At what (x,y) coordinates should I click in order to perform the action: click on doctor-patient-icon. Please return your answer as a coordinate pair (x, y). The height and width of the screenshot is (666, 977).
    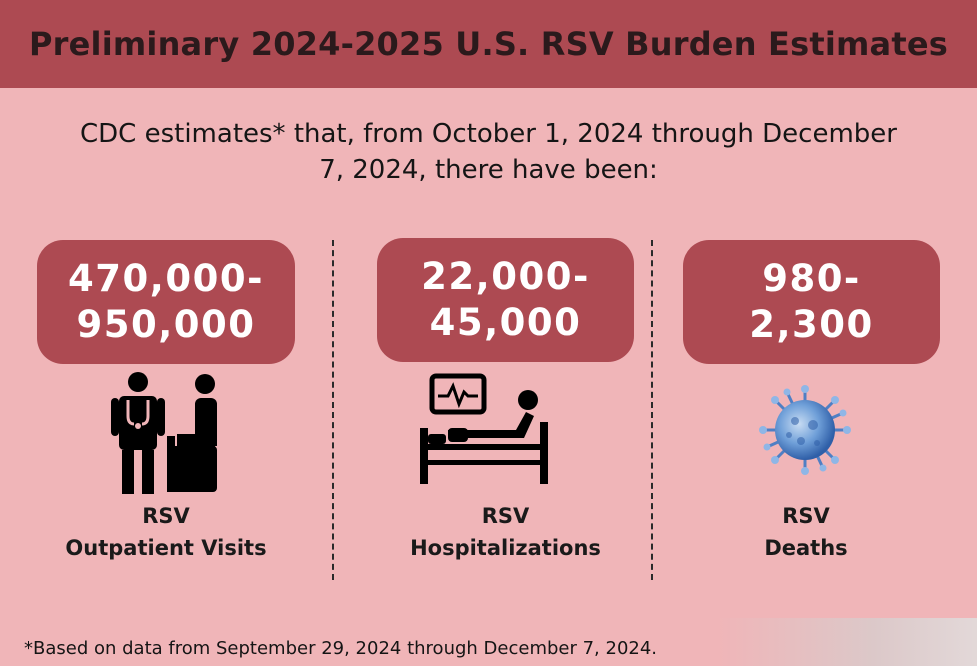
    Looking at the image, I should click on (164, 433).